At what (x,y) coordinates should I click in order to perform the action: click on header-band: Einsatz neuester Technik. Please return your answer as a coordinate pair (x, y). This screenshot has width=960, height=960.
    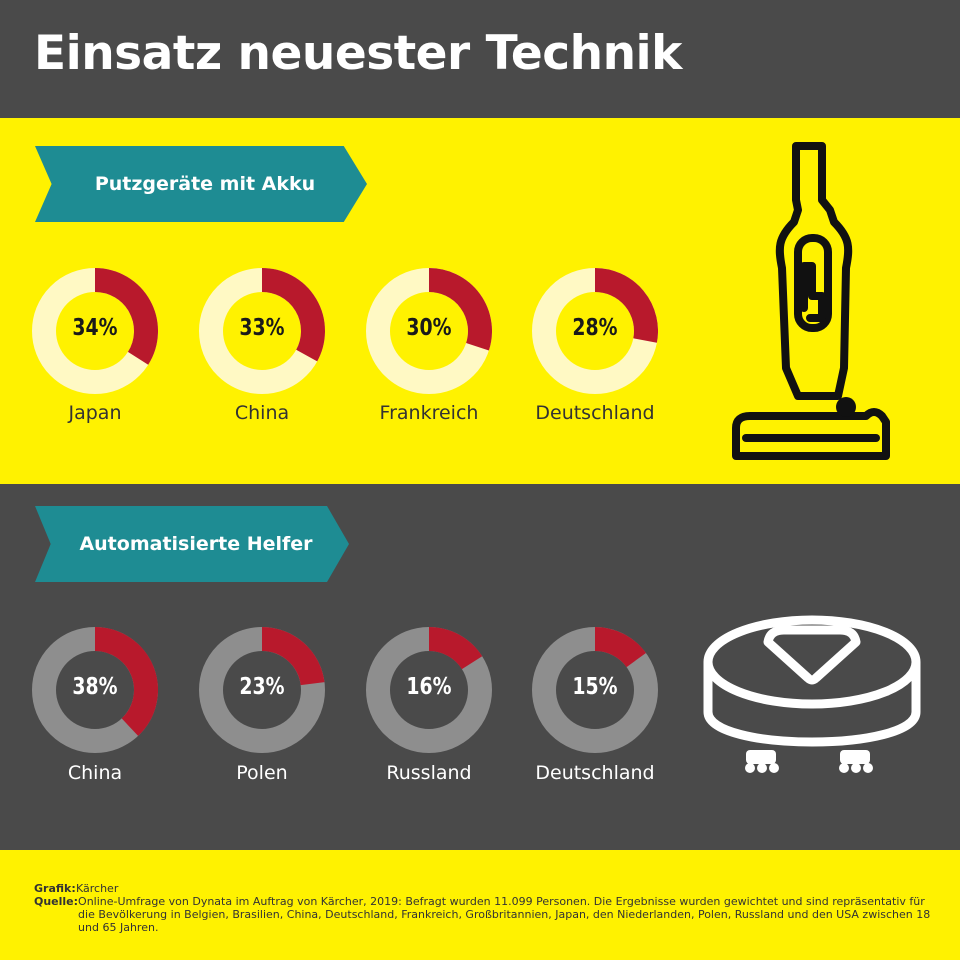
    Looking at the image, I should click on (480, 59).